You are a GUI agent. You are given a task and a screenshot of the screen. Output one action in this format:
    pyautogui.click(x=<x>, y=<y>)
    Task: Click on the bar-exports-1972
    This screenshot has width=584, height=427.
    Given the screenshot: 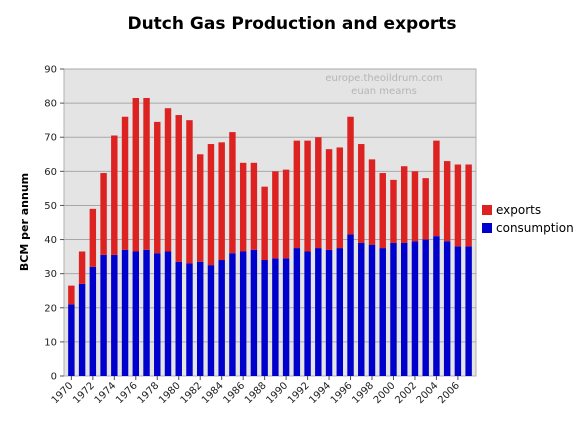 What is the action you would take?
    pyautogui.click(x=93, y=237)
    